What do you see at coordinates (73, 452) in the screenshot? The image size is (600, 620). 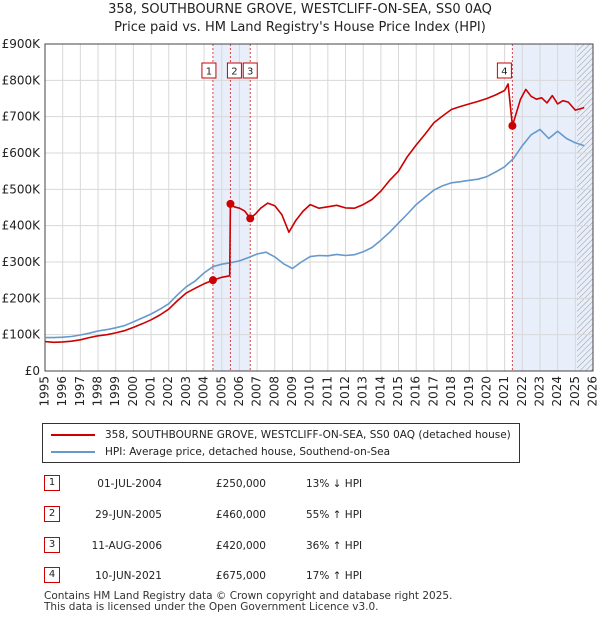 I see `legend-line-hpi` at bounding box center [73, 452].